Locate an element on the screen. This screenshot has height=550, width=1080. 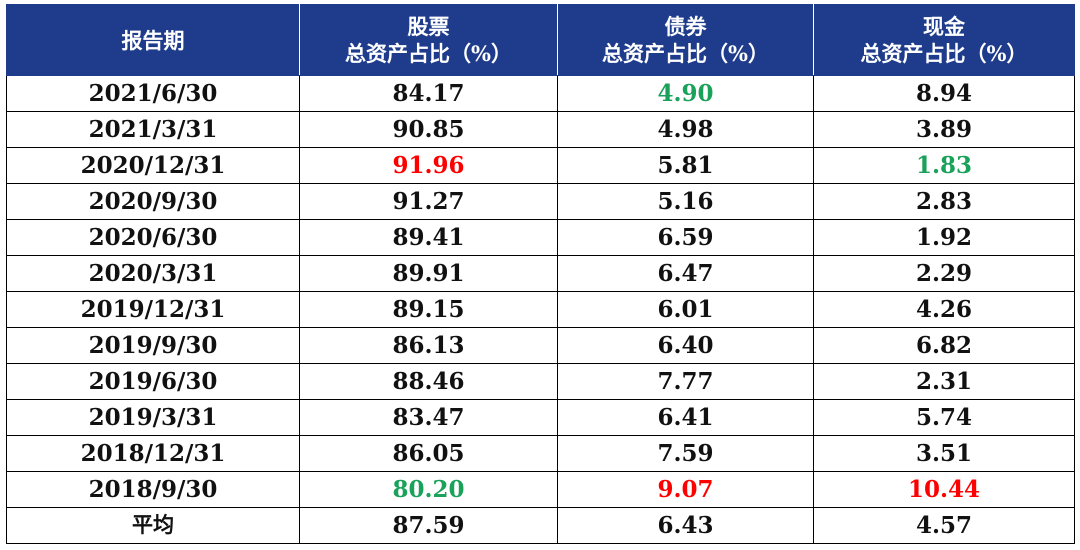
table-row: 2020/6/30 89.41 6.59 1.92 is located at coordinates (540, 237).